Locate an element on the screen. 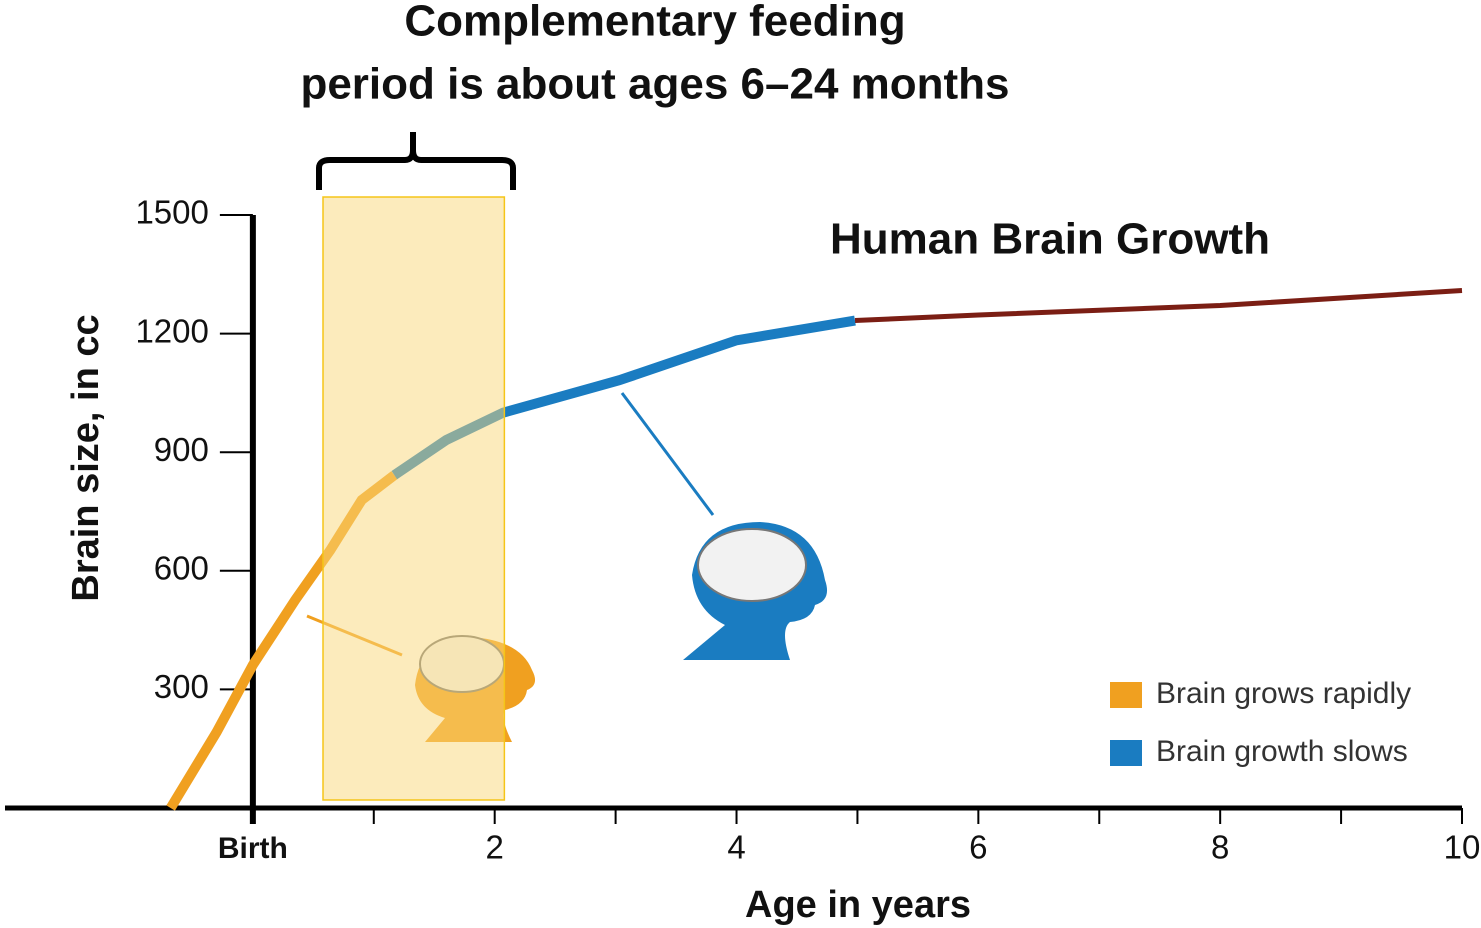 Image resolution: width=1481 pixels, height=928 pixels. y-tick-label: 1500 is located at coordinates (171, 212).